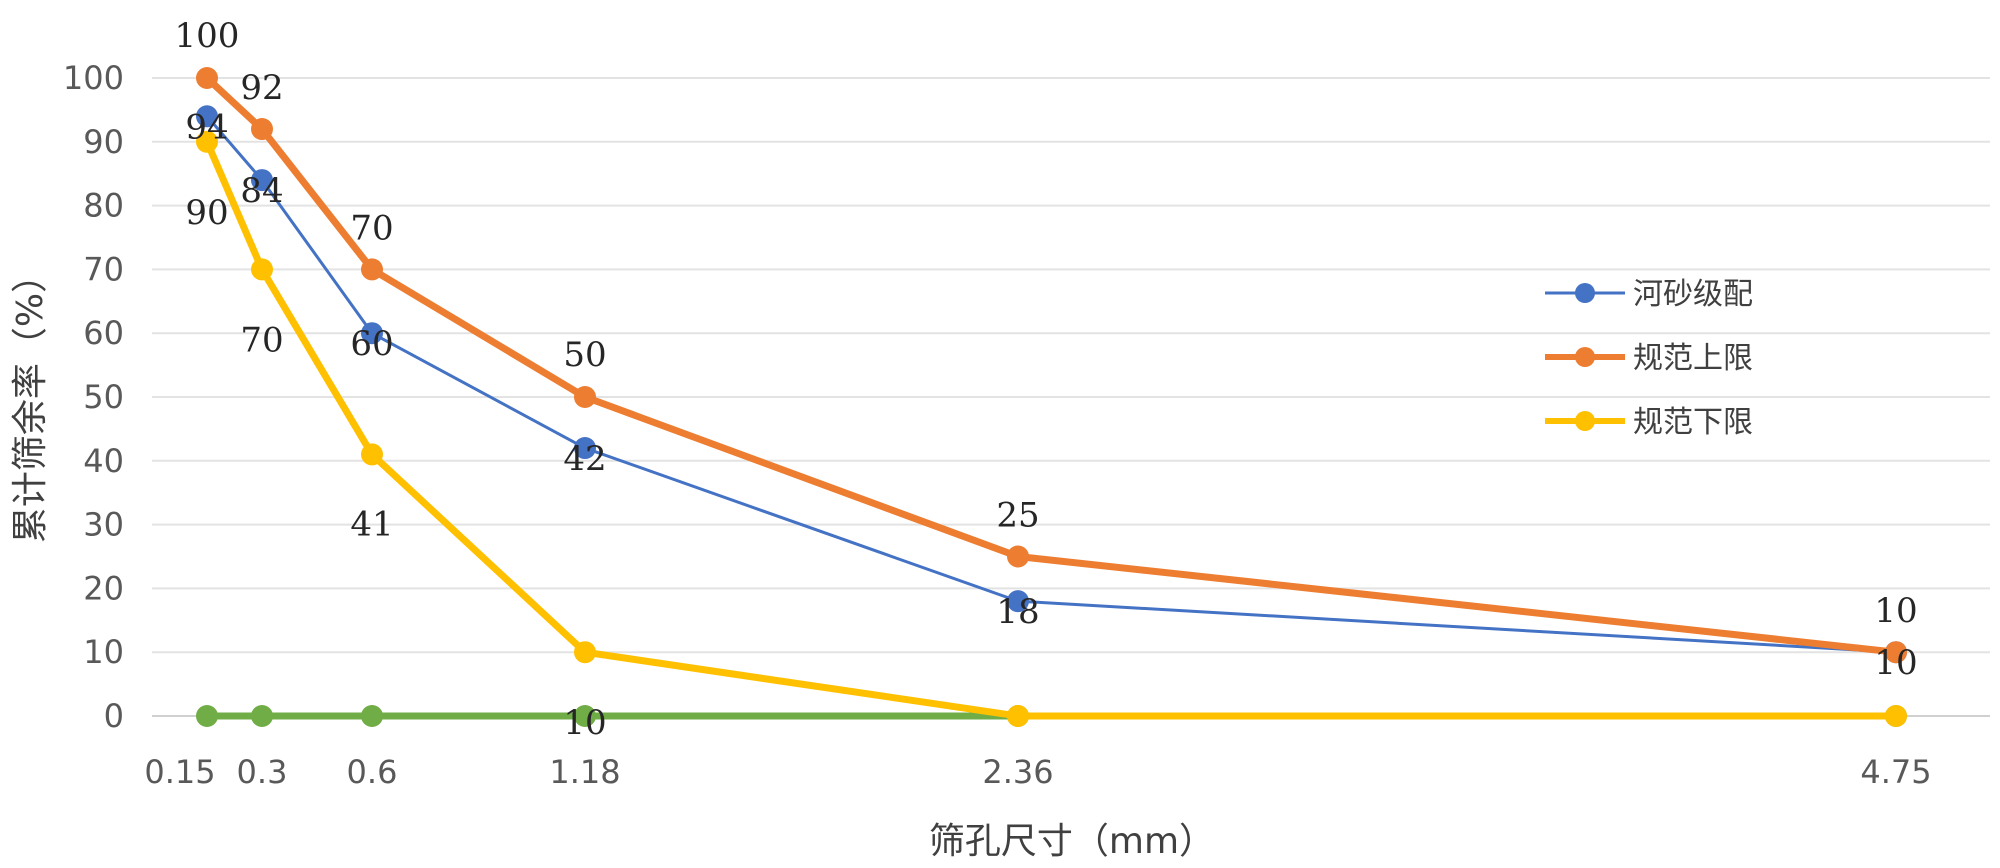 The height and width of the screenshot is (868, 2000). What do you see at coordinates (1895, 772) in the screenshot?
I see `x-tick-label: 4.75` at bounding box center [1895, 772].